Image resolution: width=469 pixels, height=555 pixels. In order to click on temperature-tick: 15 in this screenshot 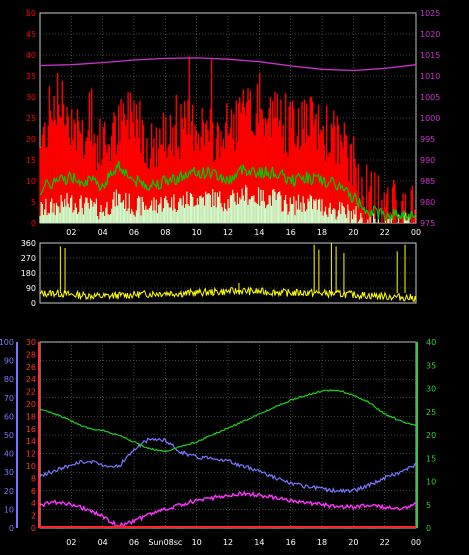, I will do `click(431, 458)`.